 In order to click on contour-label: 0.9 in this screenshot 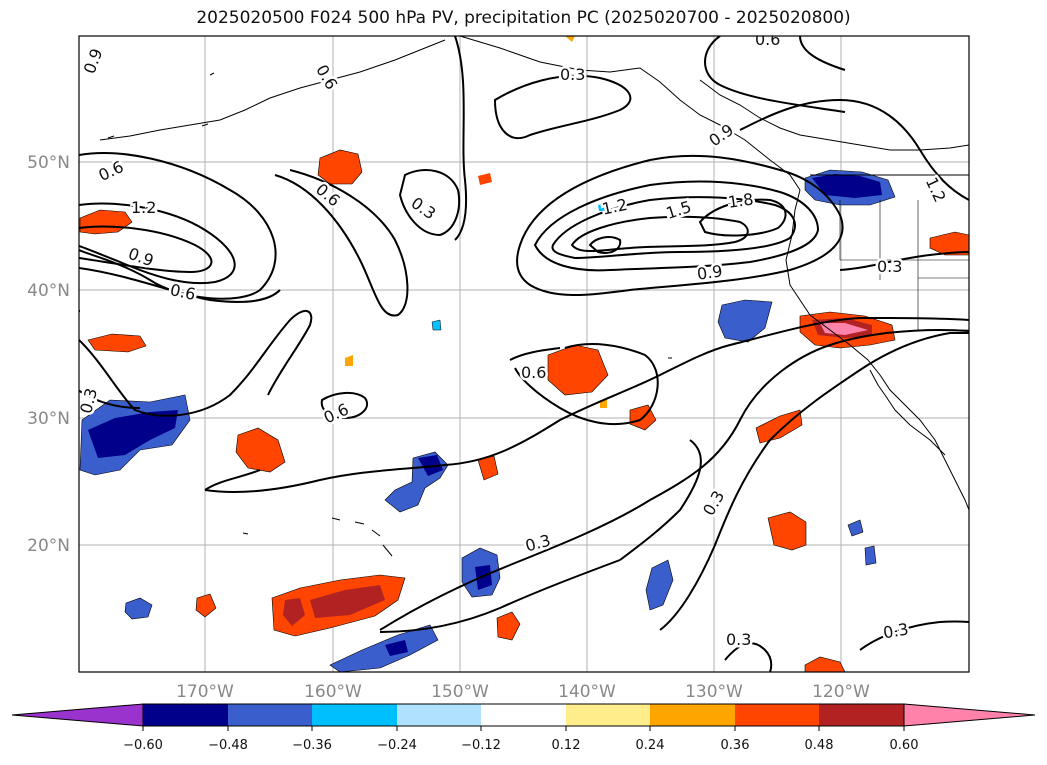, I will do `click(710, 272)`.